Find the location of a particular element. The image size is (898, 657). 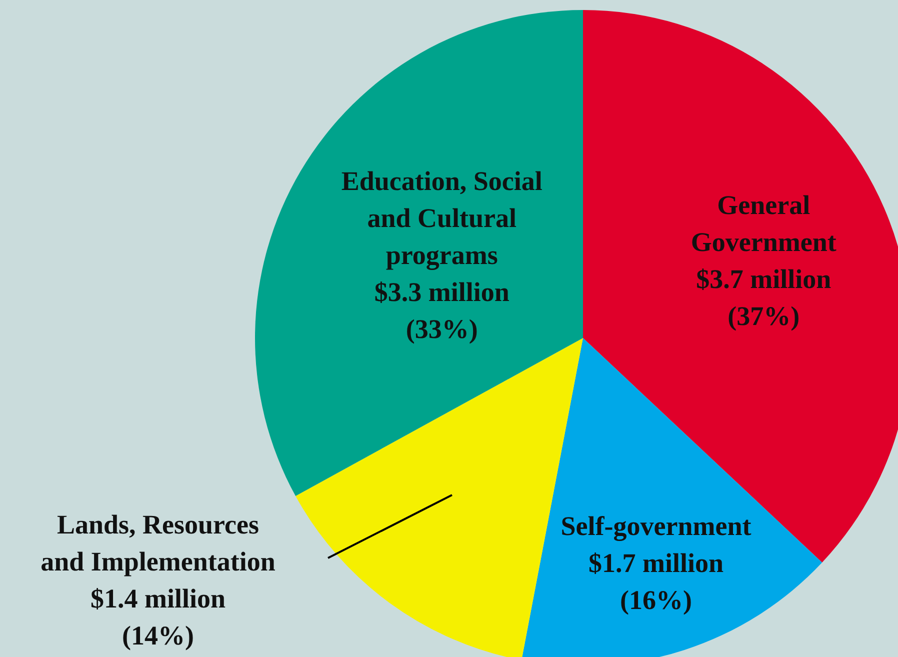

data-label: $1.4 million (14%) is located at coordinates (158, 616).